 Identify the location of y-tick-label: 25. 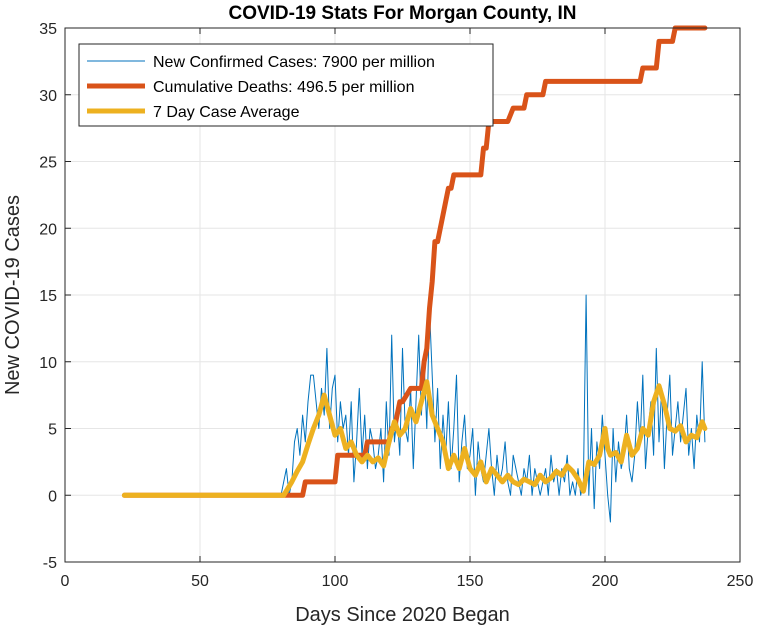
(48, 163).